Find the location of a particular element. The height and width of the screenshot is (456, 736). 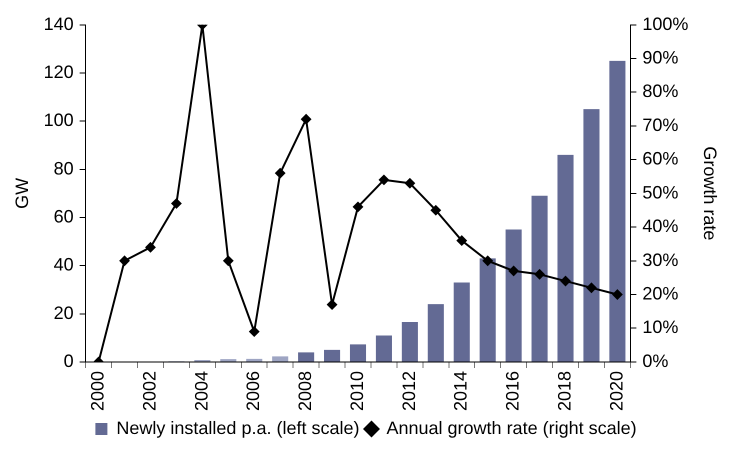

y2-tick-label: 10% is located at coordinates (660, 327).